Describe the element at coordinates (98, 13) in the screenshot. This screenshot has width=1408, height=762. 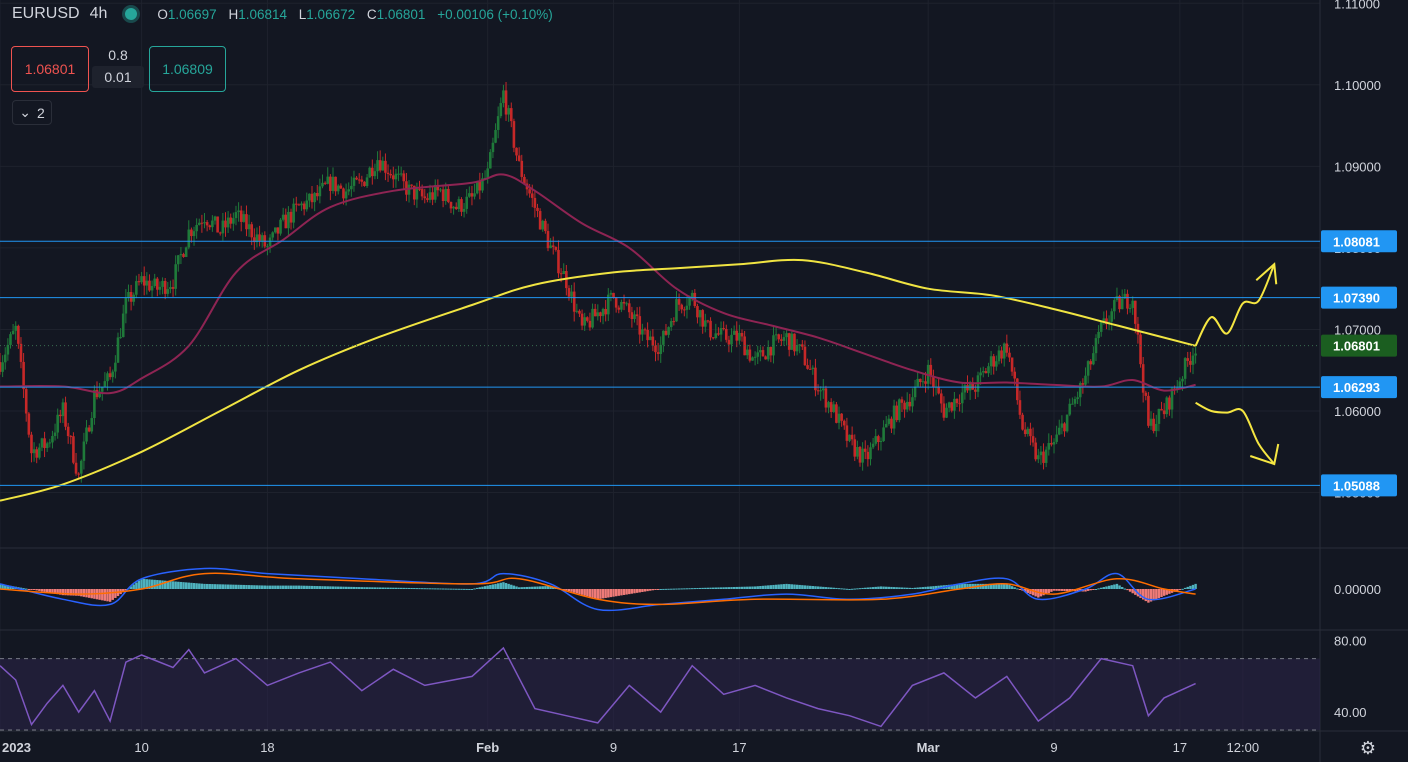
I see `timeframe: 4h` at that location.